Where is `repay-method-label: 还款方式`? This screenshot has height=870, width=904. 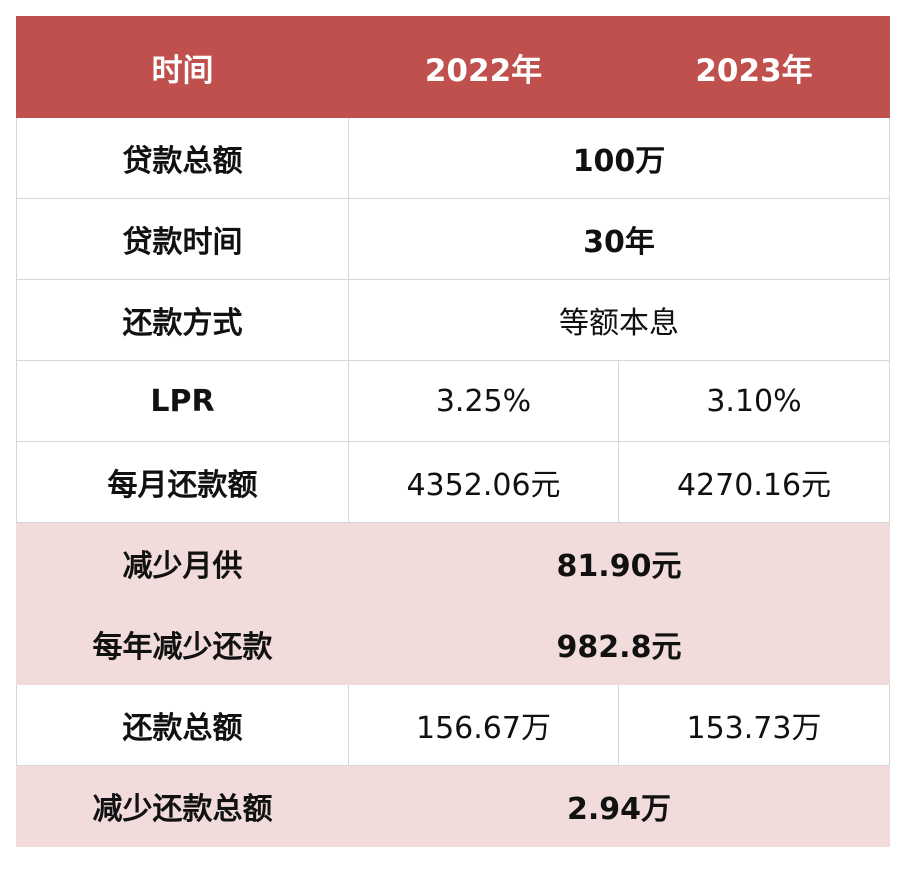 repay-method-label: 还款方式 is located at coordinates (182, 320).